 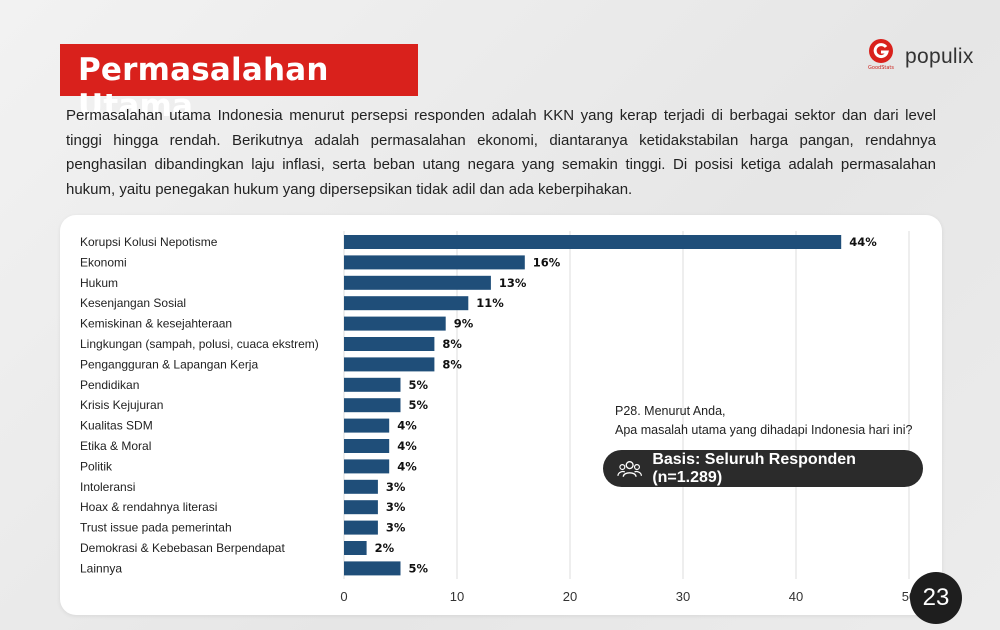 I want to click on basis-badge: Basis: Seluruh Responden (n=1.289), so click(x=763, y=468).